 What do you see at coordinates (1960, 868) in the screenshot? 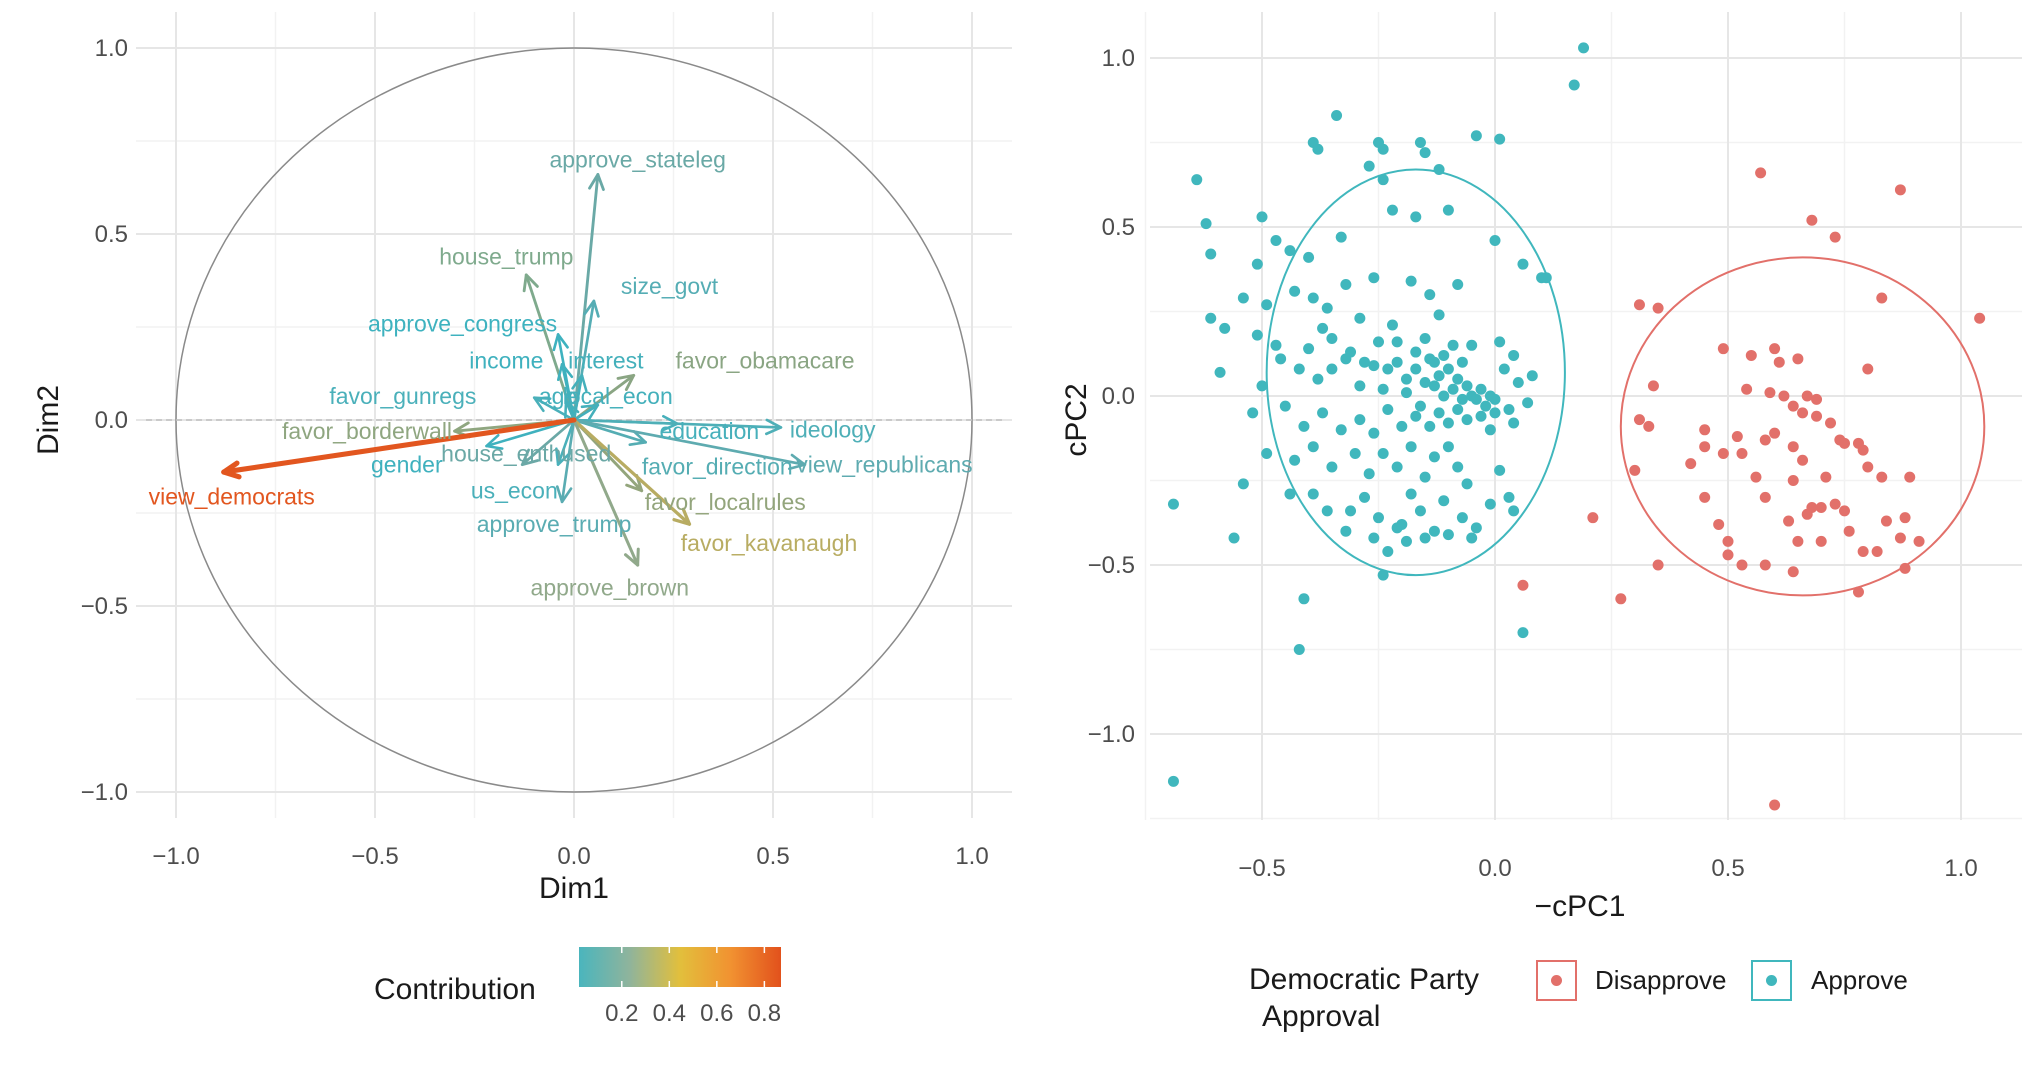
I see `scatter-x-tick-label: 1.0` at bounding box center [1960, 868].